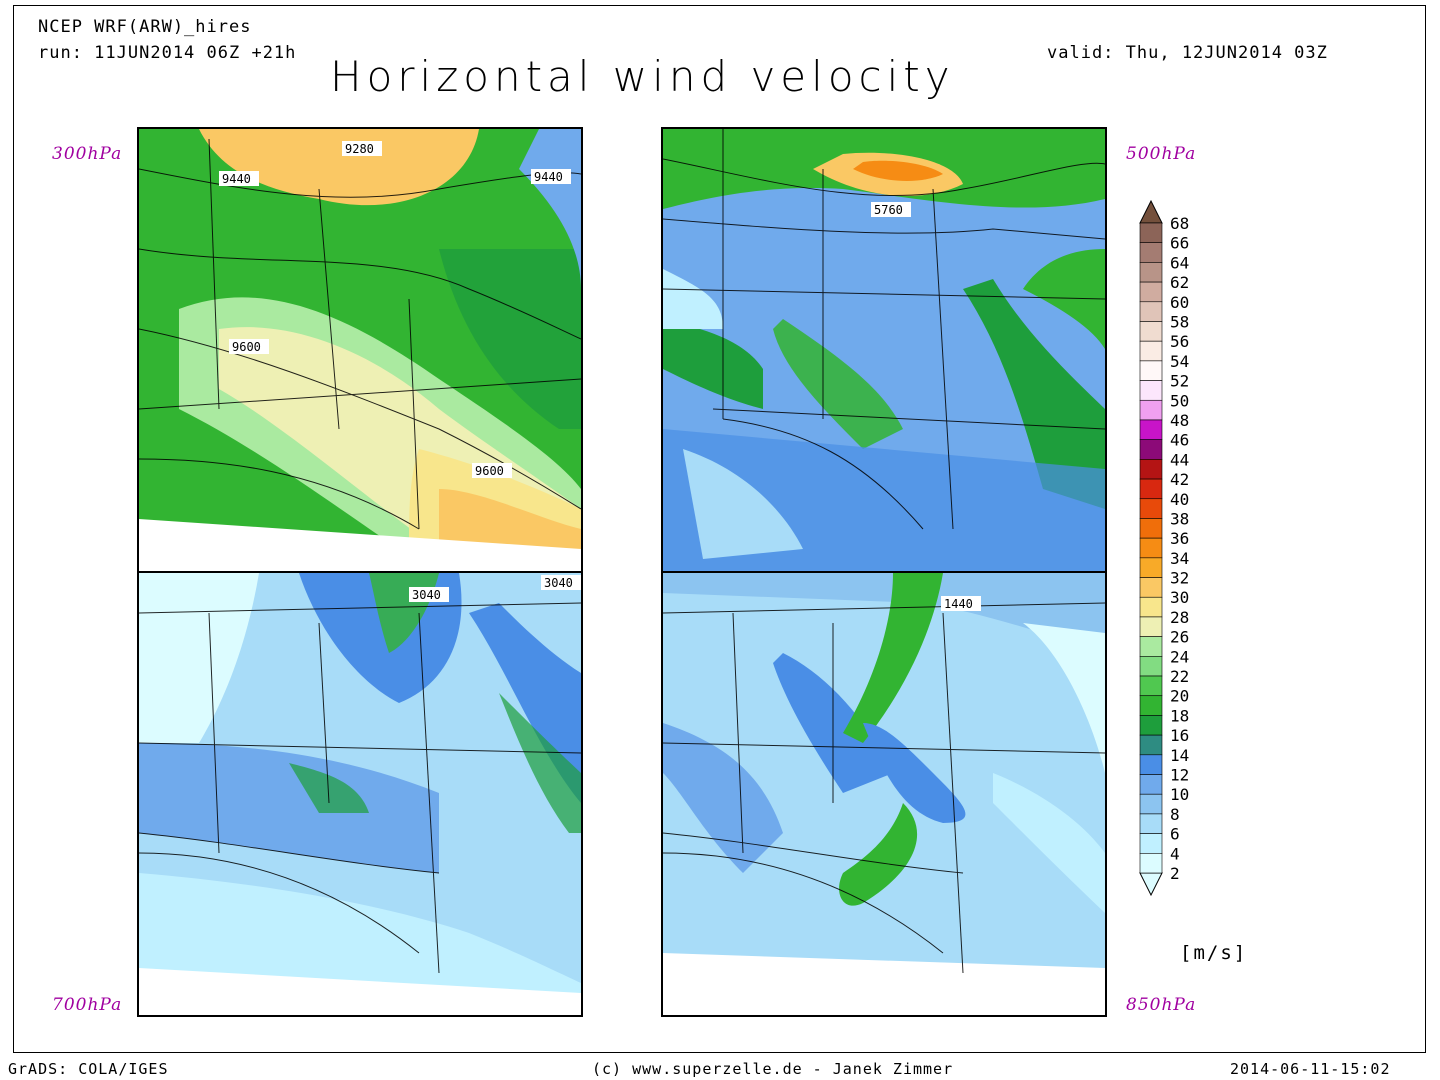 The height and width of the screenshot is (1080, 1440). Describe the element at coordinates (1179, 341) in the screenshot. I see `colorbar-tick-label: 56` at that location.